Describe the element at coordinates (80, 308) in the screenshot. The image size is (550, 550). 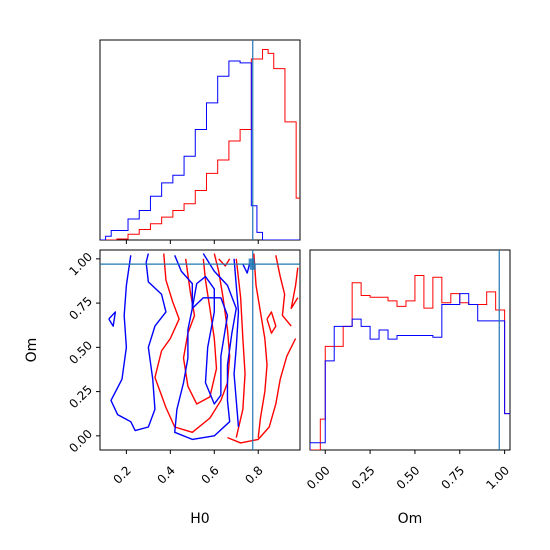
I see `scatter-ytick-label-3: 0.75` at that location.